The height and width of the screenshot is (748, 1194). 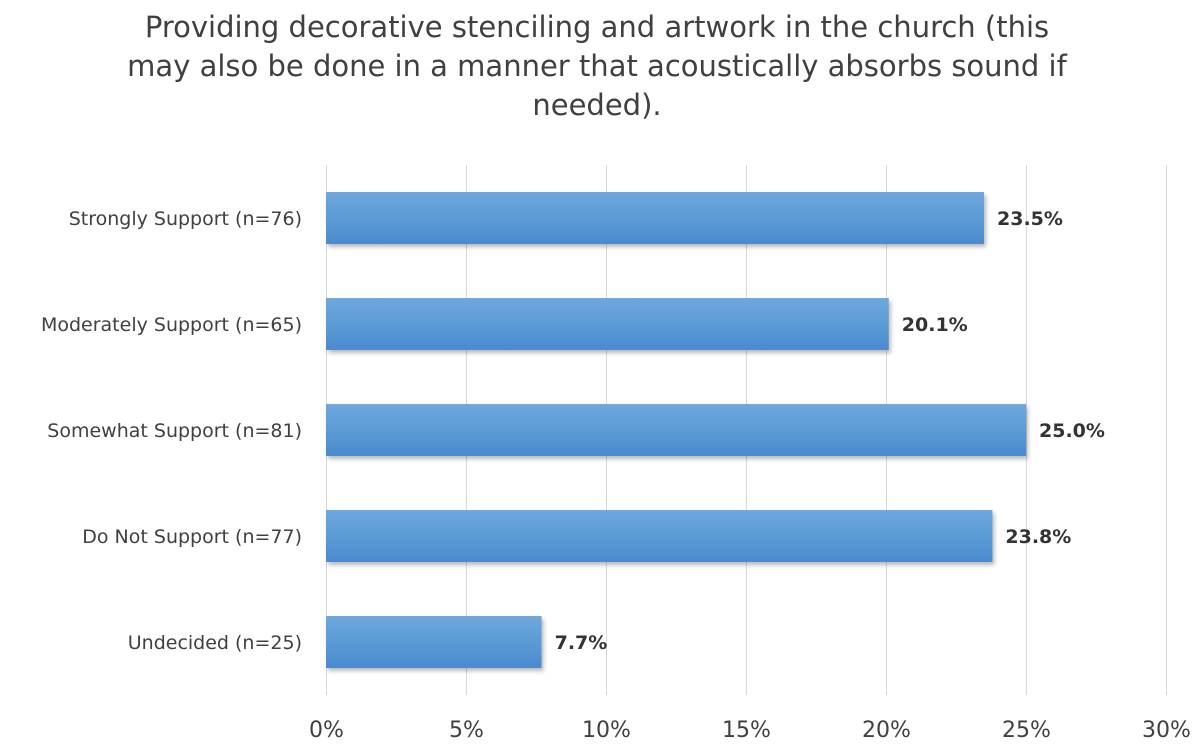 I want to click on category-label-3: Somewhat Support (n=81), so click(x=174, y=431).